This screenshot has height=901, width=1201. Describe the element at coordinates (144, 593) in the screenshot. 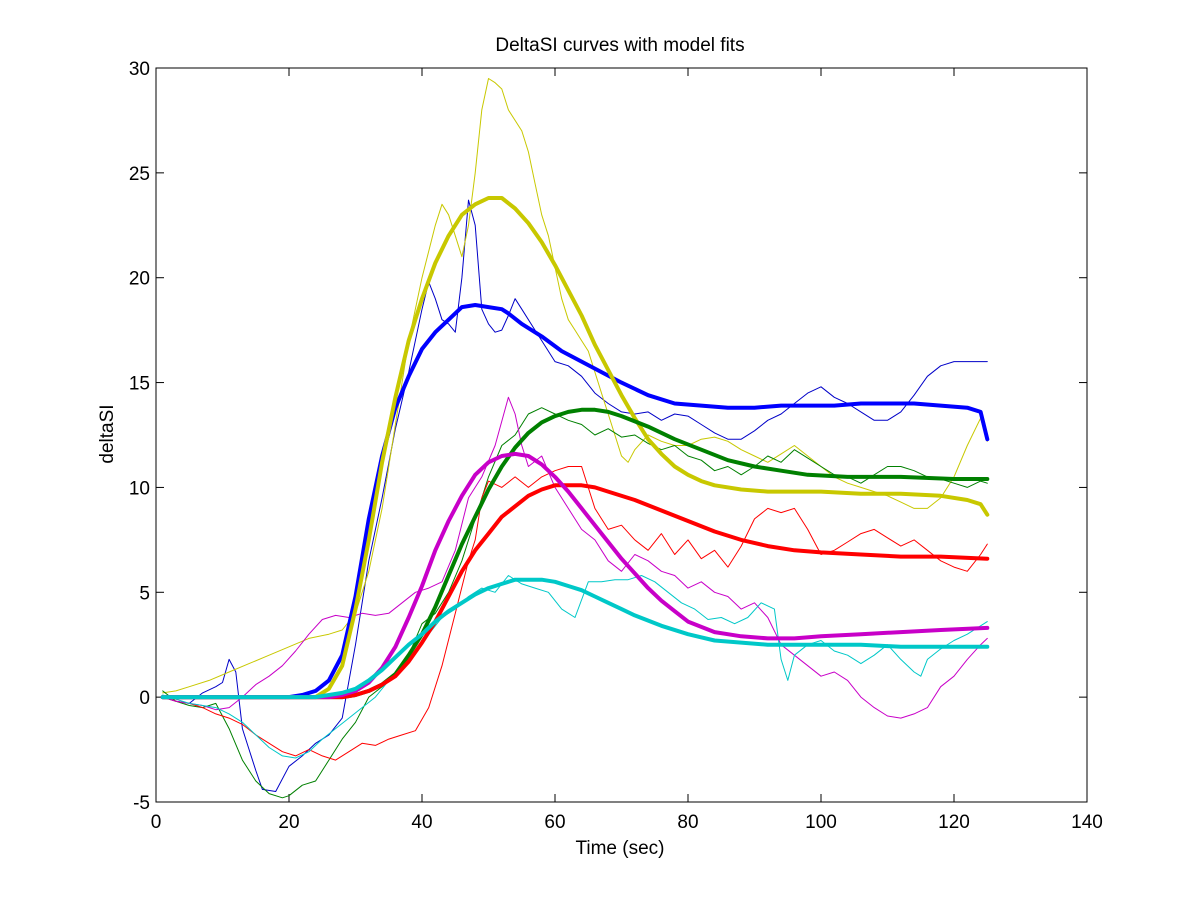

I see `y-tick-label: 5` at that location.